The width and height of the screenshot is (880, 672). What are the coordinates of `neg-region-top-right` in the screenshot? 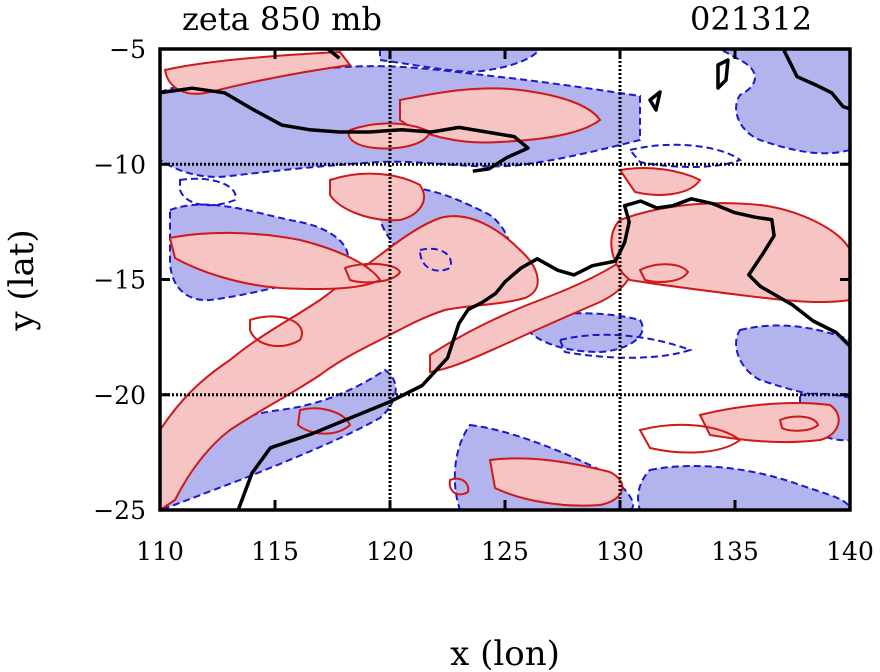 It's located at (784, 102).